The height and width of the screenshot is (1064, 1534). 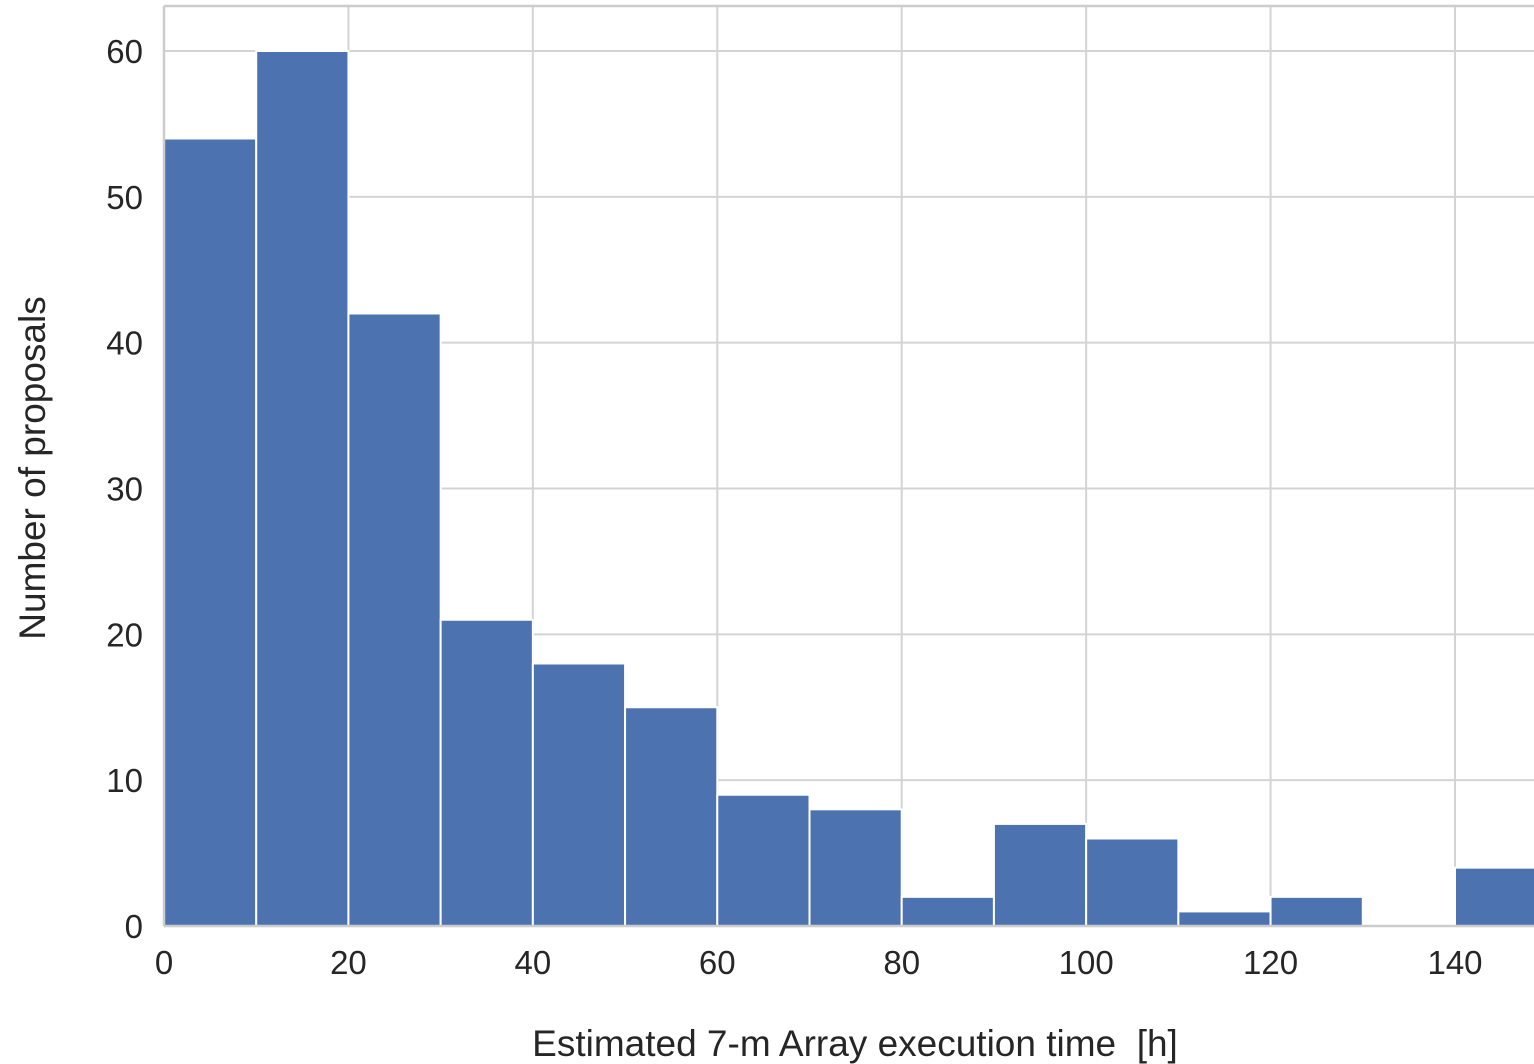 I want to click on x-tick-label: 100, so click(x=1086, y=962).